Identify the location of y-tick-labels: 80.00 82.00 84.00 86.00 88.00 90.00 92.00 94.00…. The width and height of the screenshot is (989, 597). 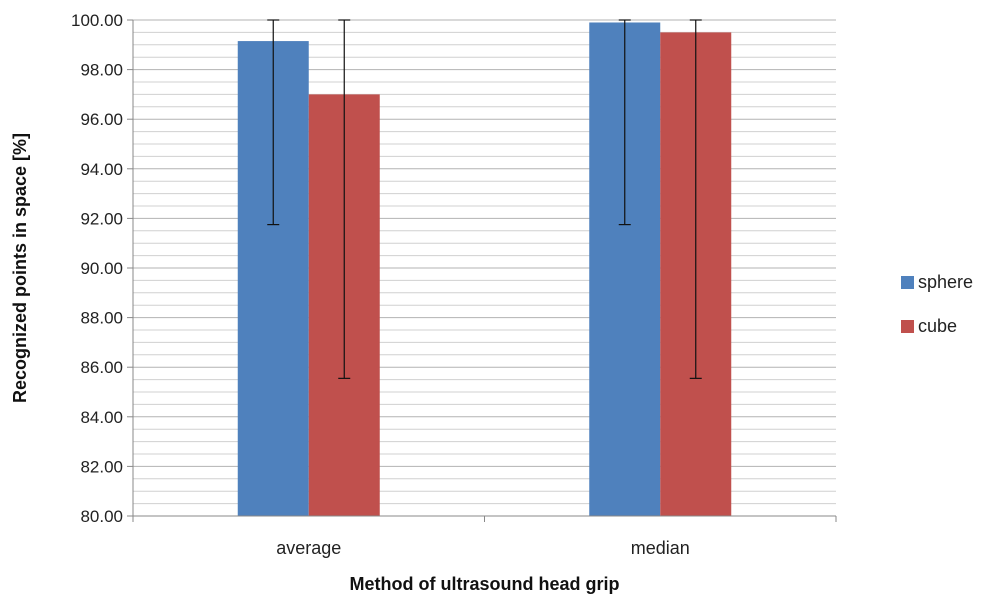
(97, 268).